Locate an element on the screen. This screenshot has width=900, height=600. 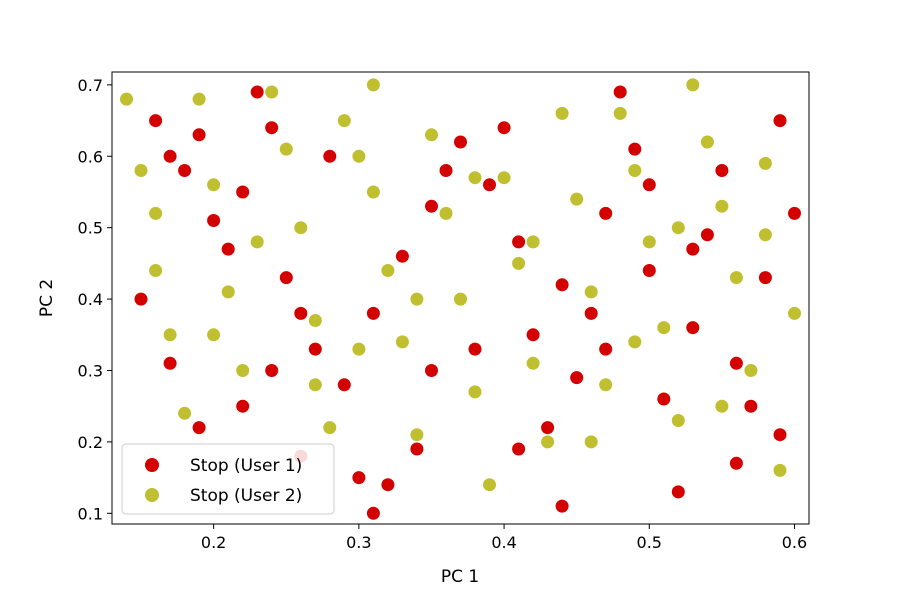
x-tick-label: 0.2 is located at coordinates (213, 542).